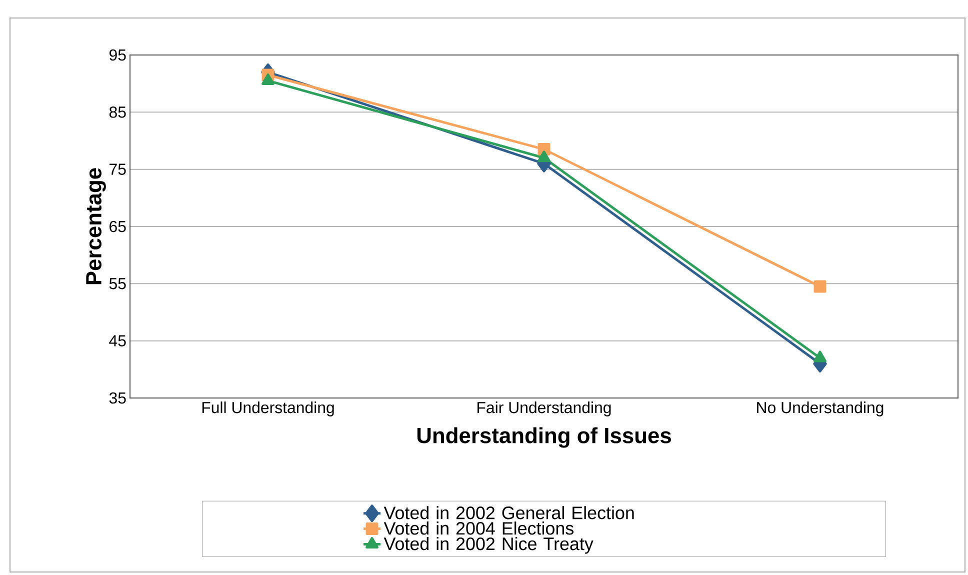 The width and height of the screenshot is (968, 575). What do you see at coordinates (544, 437) in the screenshot?
I see `x-axis-title: Understanding of Issues` at bounding box center [544, 437].